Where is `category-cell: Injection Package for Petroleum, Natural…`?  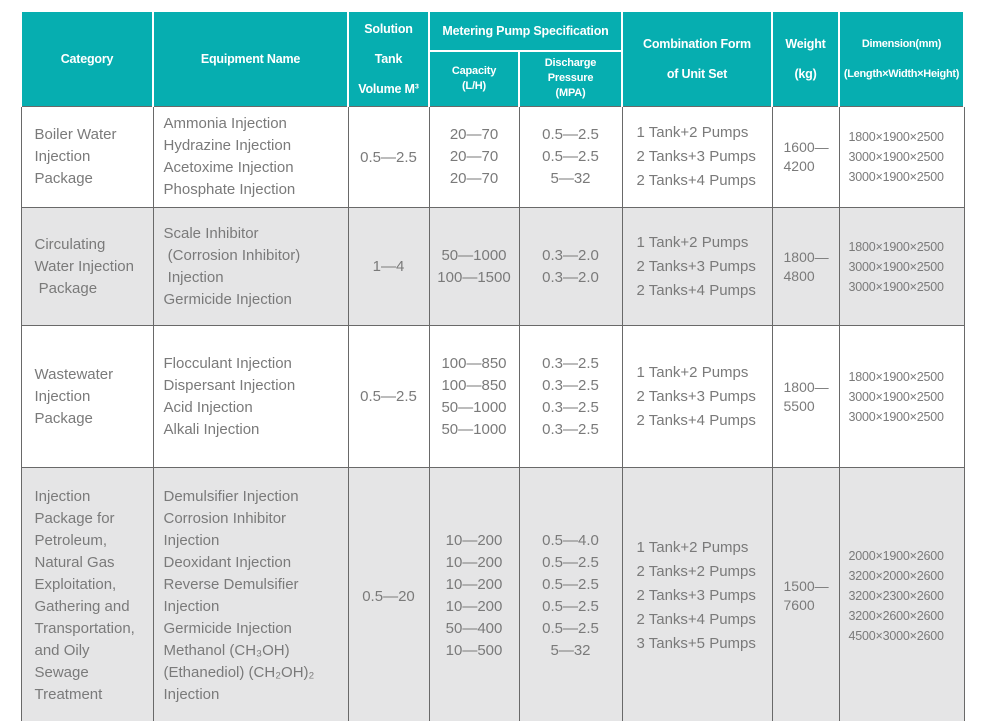
category-cell: Injection Package for Petroleum, Natural… is located at coordinates (87, 594).